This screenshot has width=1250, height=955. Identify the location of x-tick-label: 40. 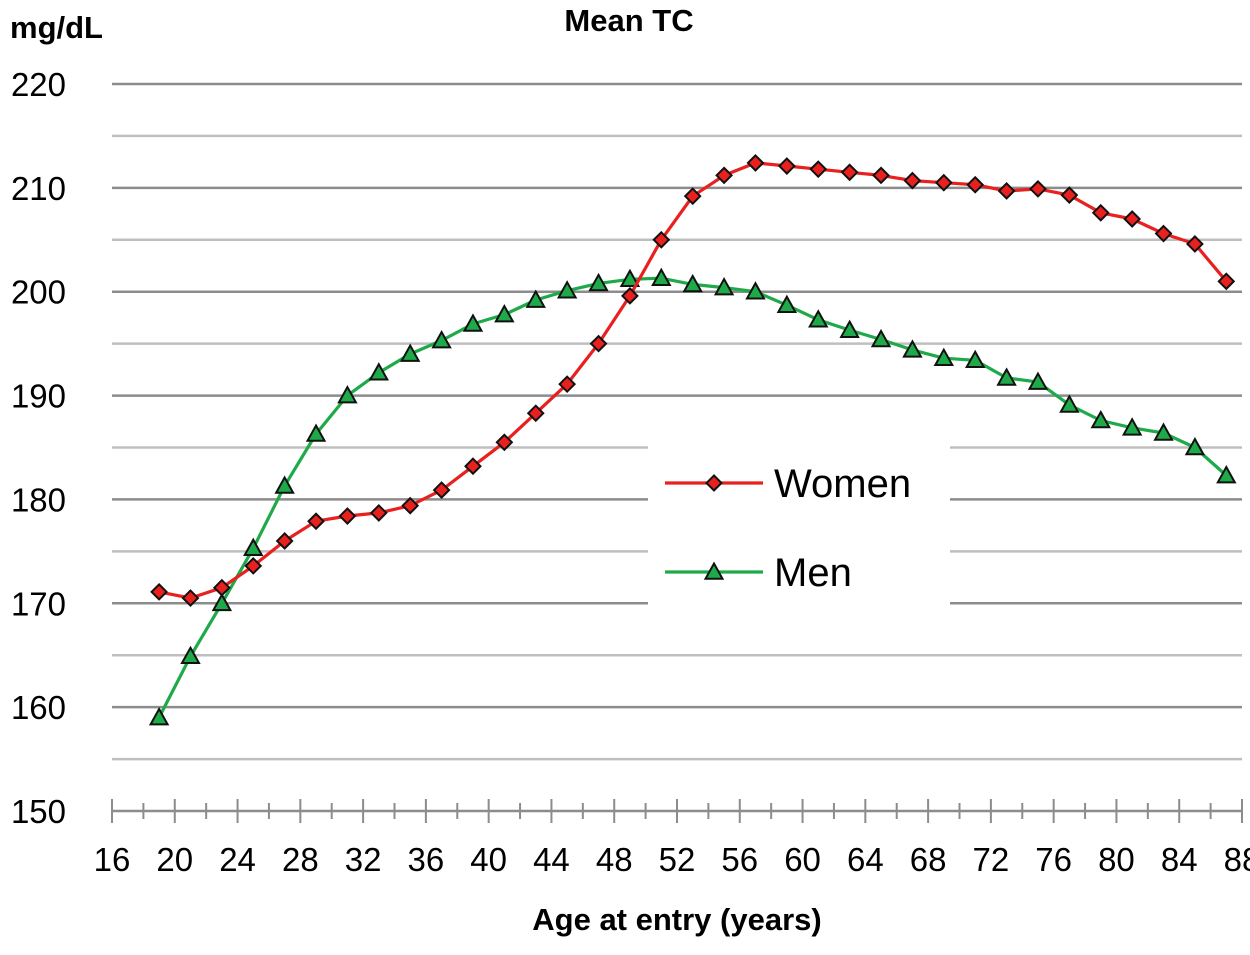
(488, 859).